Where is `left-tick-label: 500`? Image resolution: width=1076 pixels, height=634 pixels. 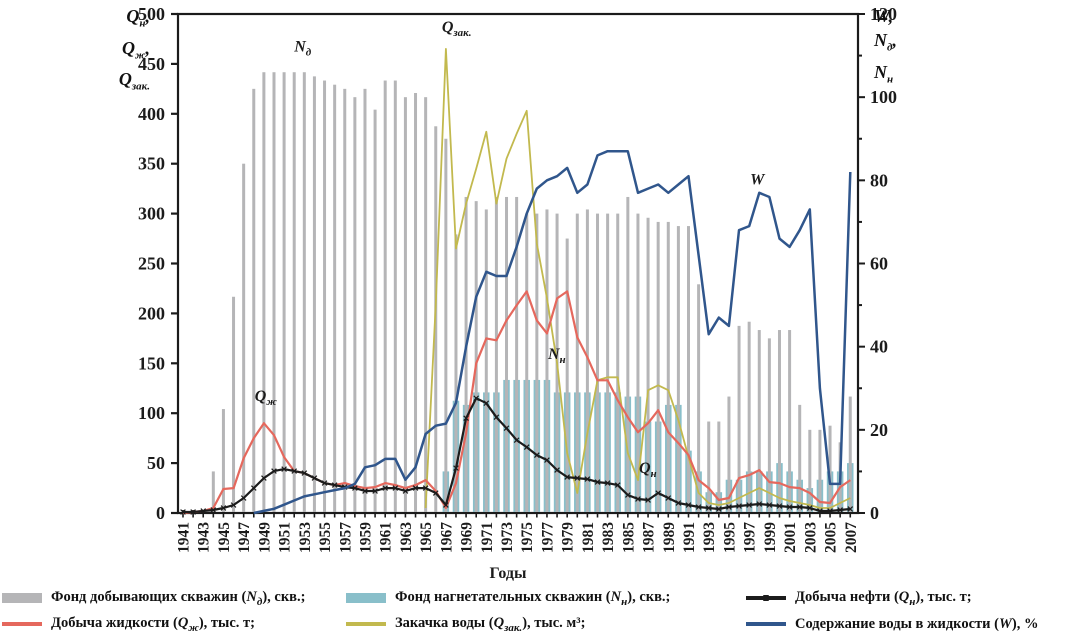 left-tick-label: 500 is located at coordinates (151, 14).